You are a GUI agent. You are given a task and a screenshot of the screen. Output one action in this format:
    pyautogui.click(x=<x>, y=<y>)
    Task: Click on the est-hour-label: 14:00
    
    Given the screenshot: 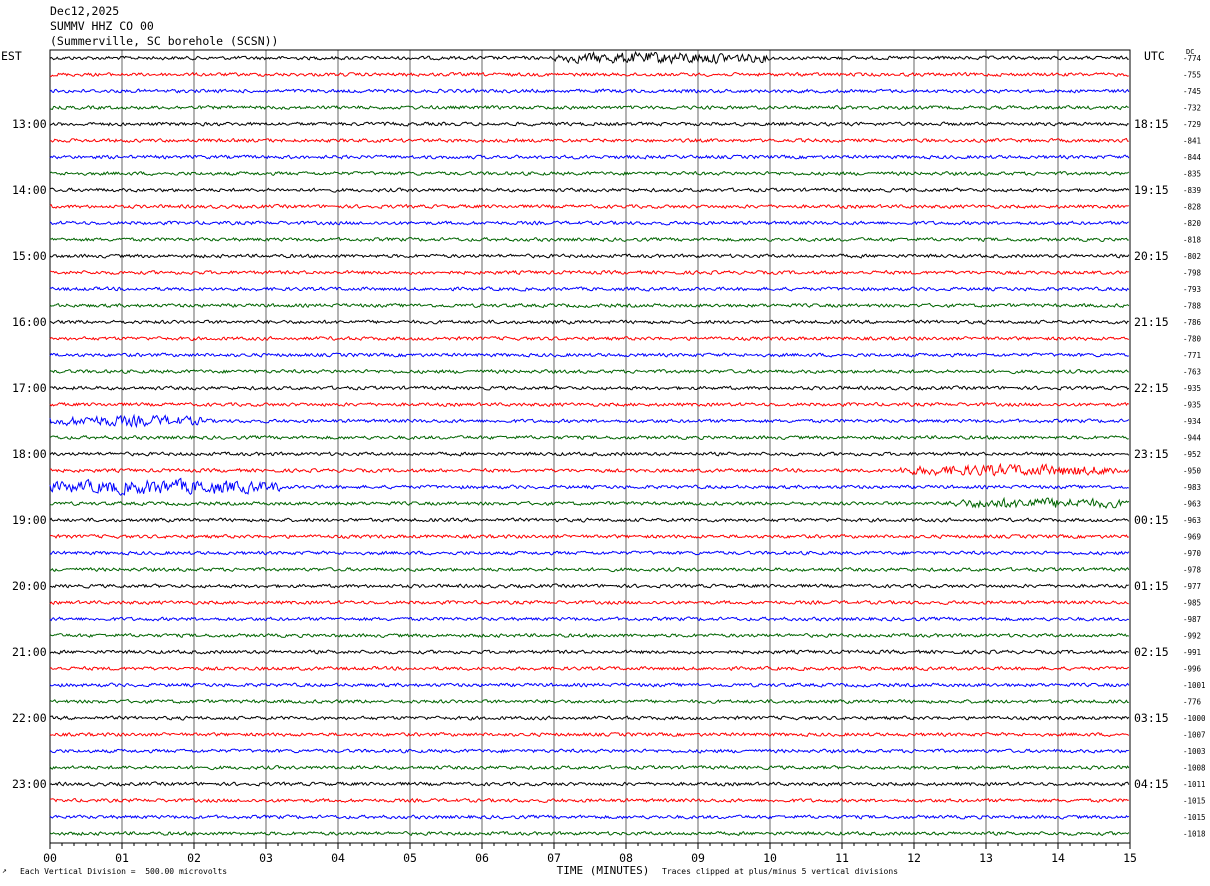 What is the action you would take?
    pyautogui.click(x=29, y=190)
    